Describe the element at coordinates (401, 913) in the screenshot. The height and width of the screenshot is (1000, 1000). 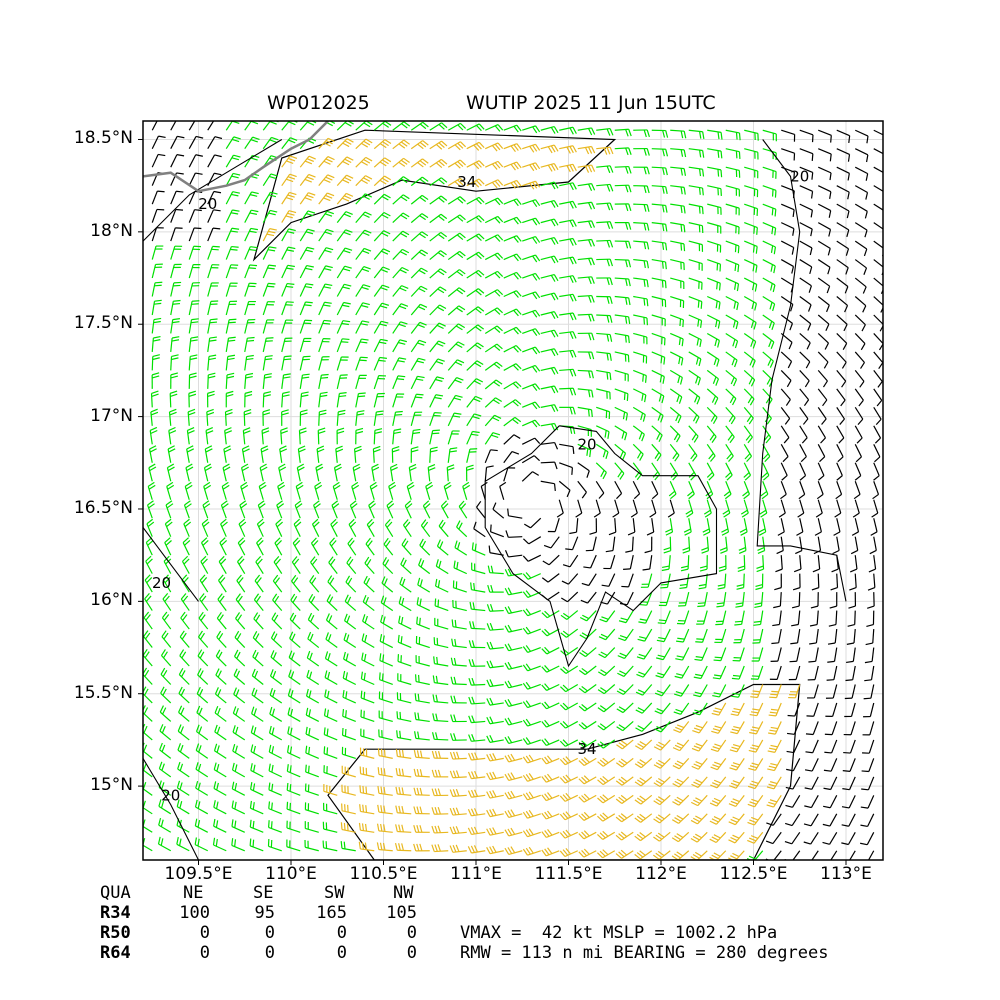
I see `r34-nw: 105` at that location.